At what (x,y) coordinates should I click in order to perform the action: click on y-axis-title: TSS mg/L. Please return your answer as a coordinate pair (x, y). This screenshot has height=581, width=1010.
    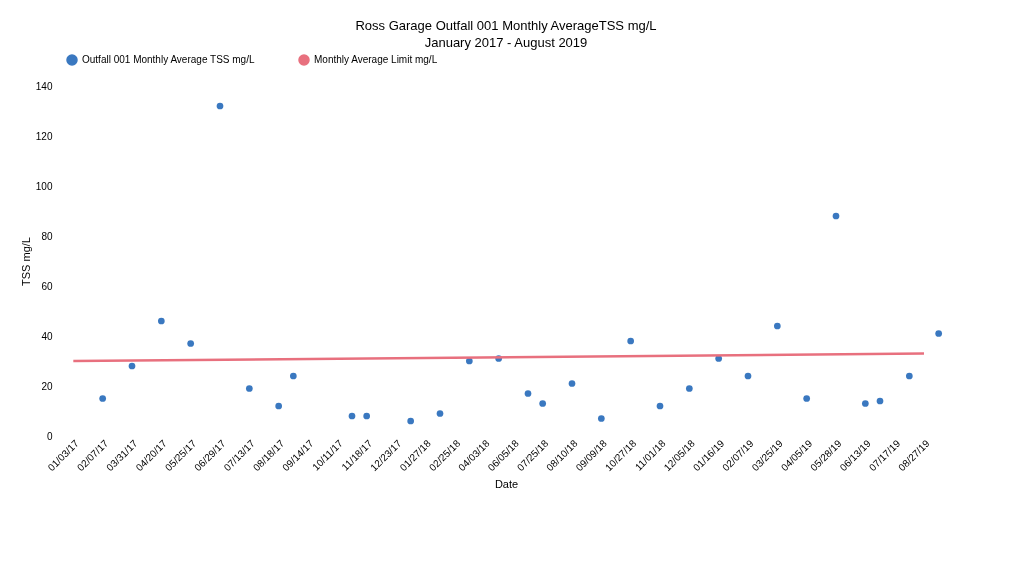
    Looking at the image, I should click on (25, 261).